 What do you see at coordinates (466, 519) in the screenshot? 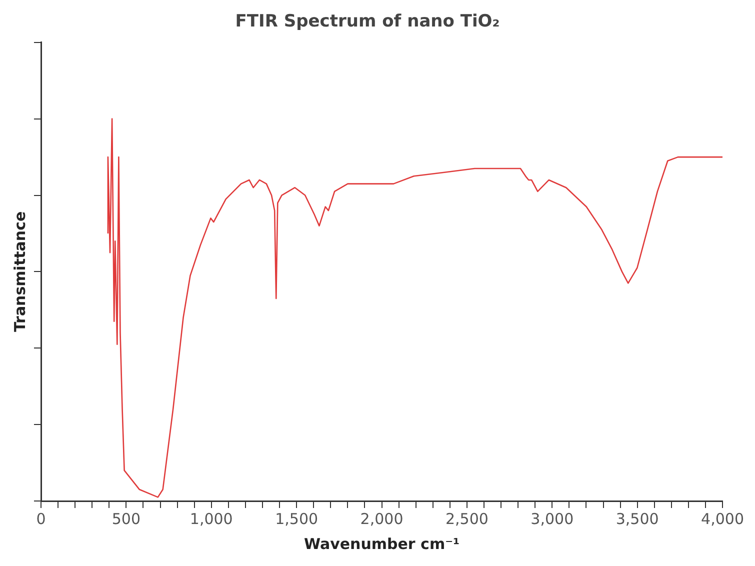
I see `x-tick-label: 2,500` at bounding box center [466, 519].